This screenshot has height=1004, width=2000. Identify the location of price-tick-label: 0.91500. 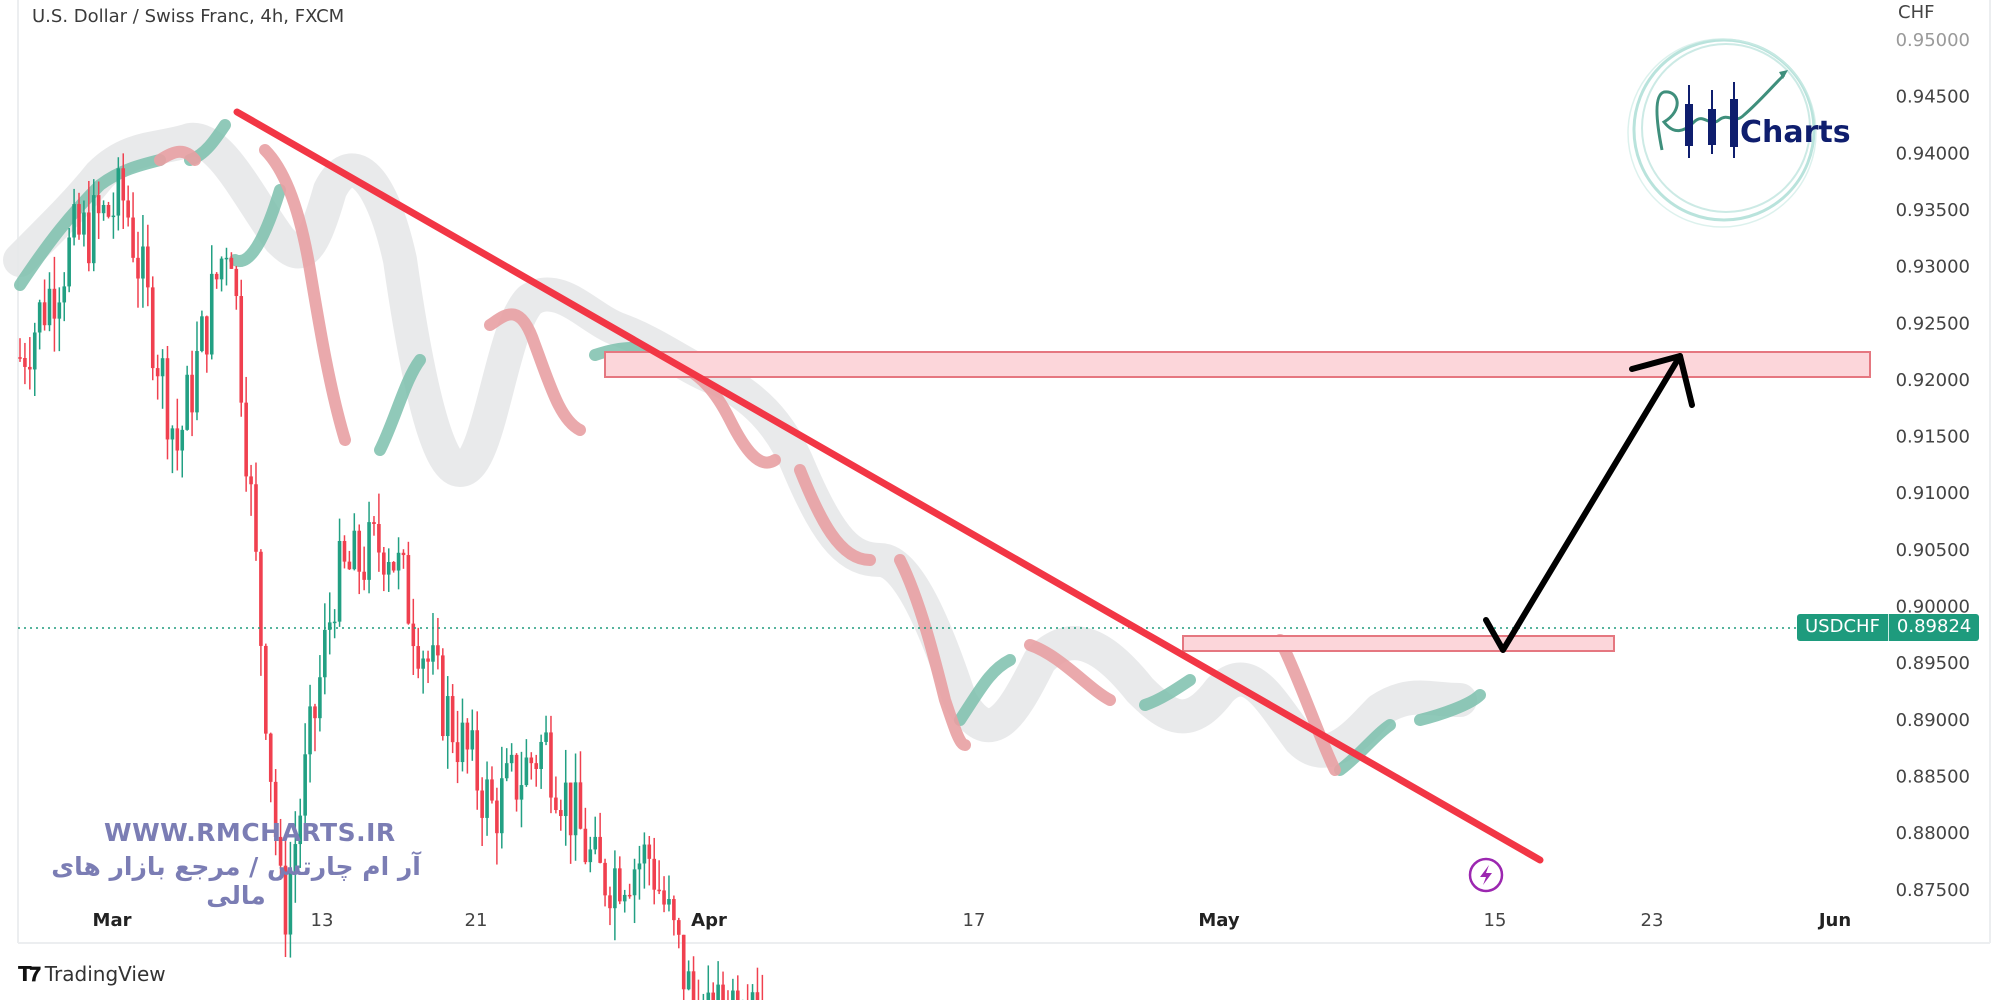
(1933, 437).